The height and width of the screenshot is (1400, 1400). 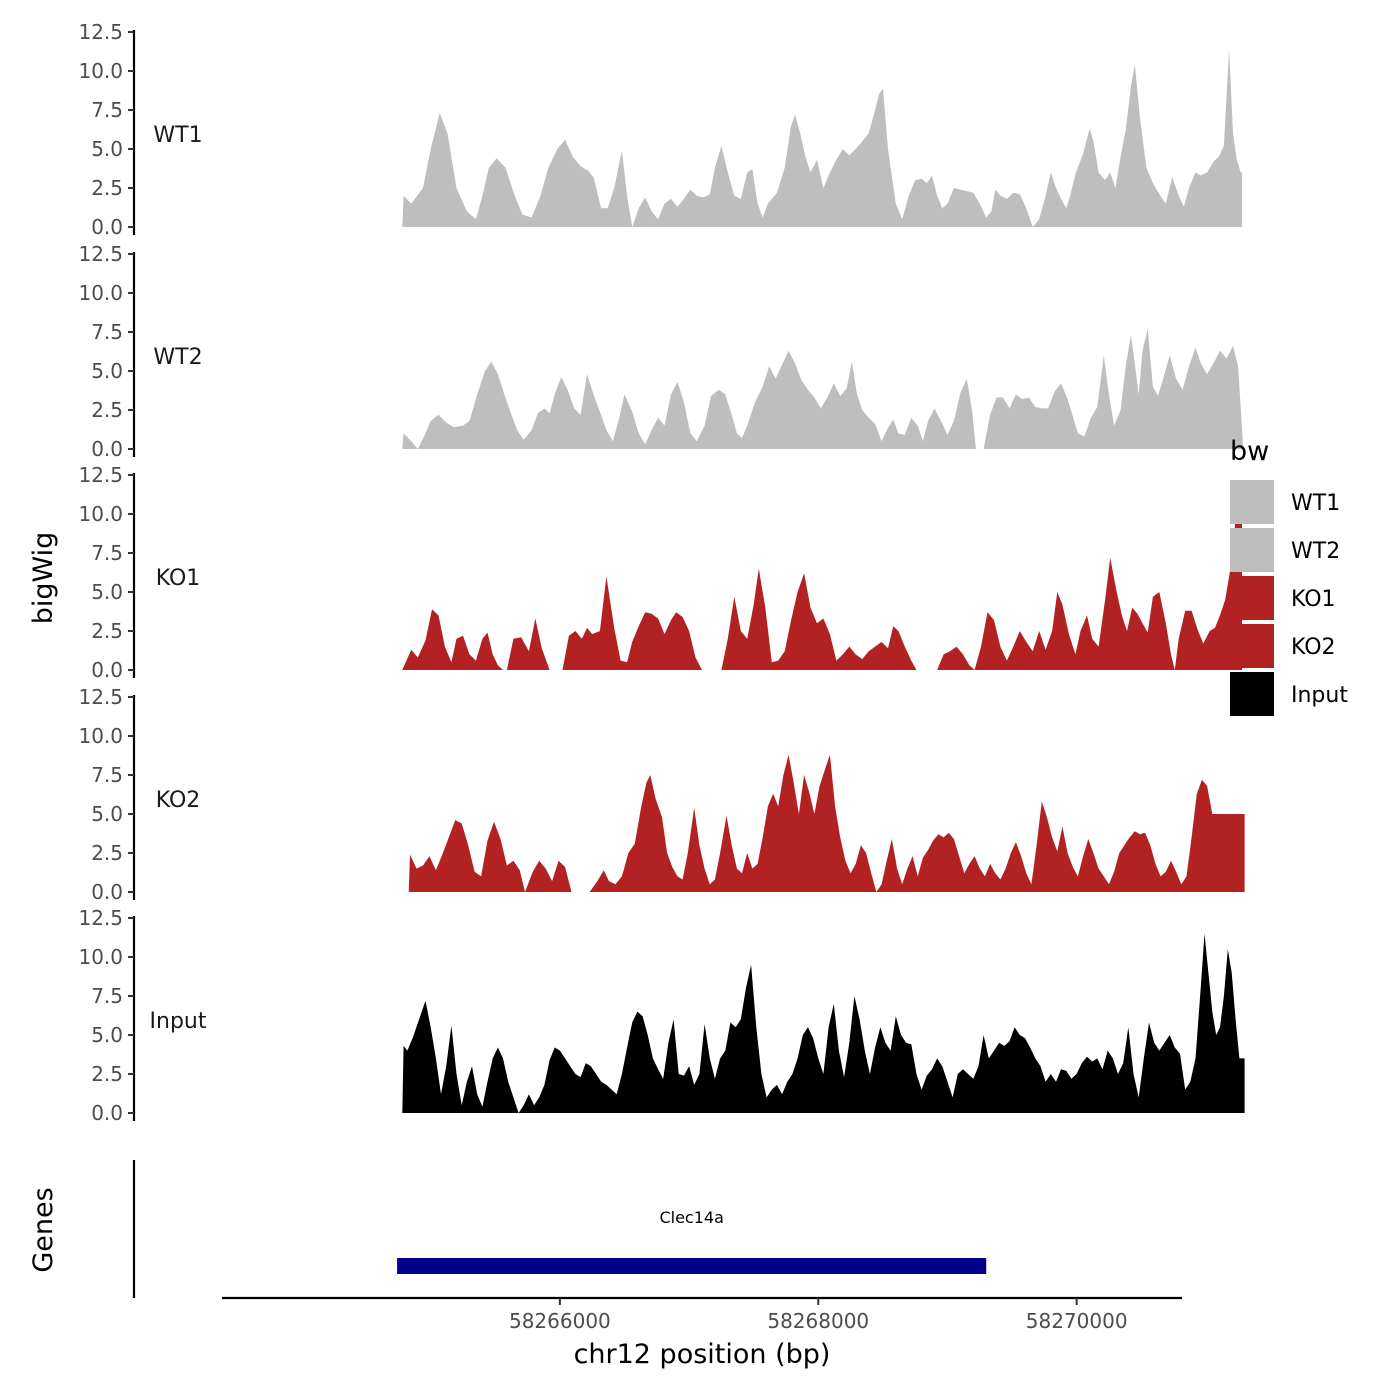 I want to click on x-axis-title: chr12 position (bp), so click(x=702, y=1354).